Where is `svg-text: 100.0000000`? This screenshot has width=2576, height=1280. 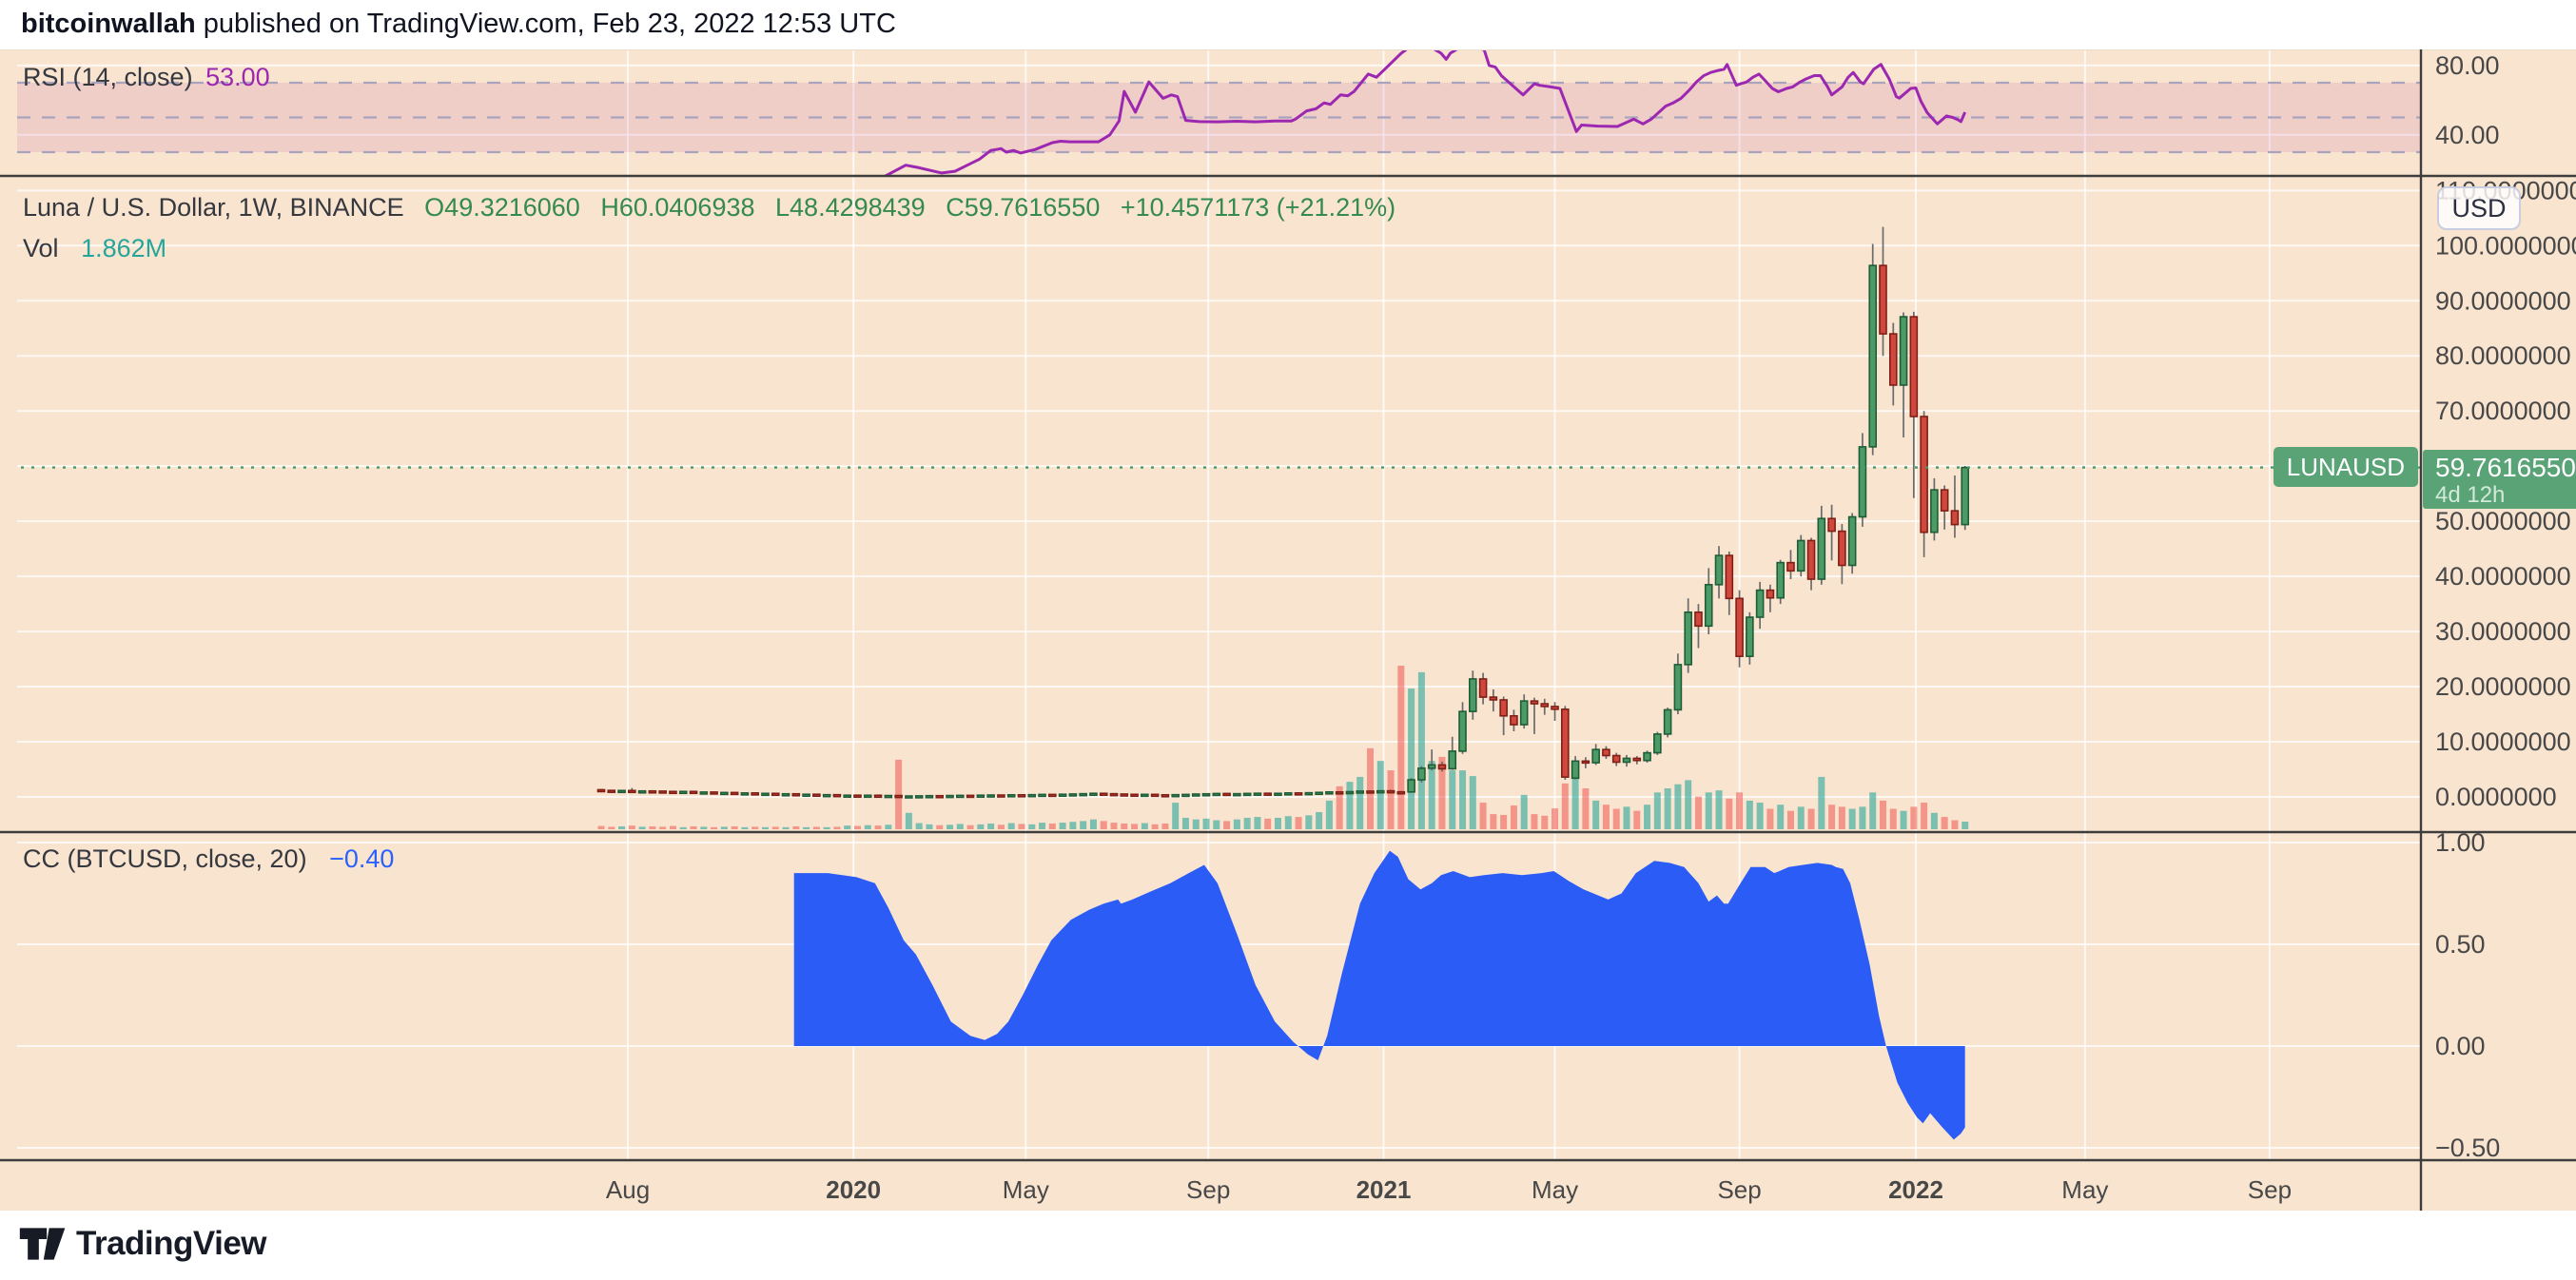 svg-text: 100.0000000 is located at coordinates (2506, 245).